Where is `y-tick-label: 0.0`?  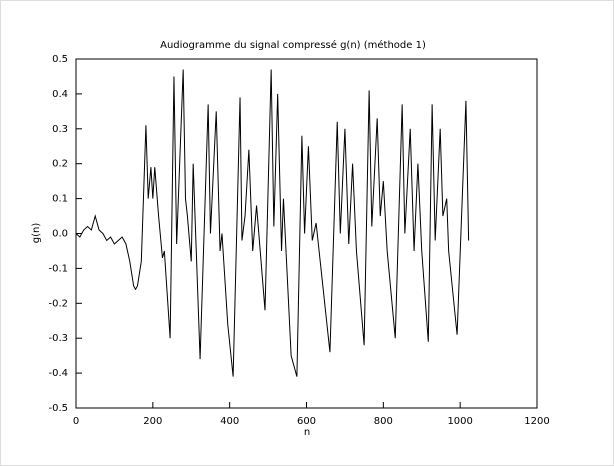 y-tick-label: 0.0 is located at coordinates (60, 234).